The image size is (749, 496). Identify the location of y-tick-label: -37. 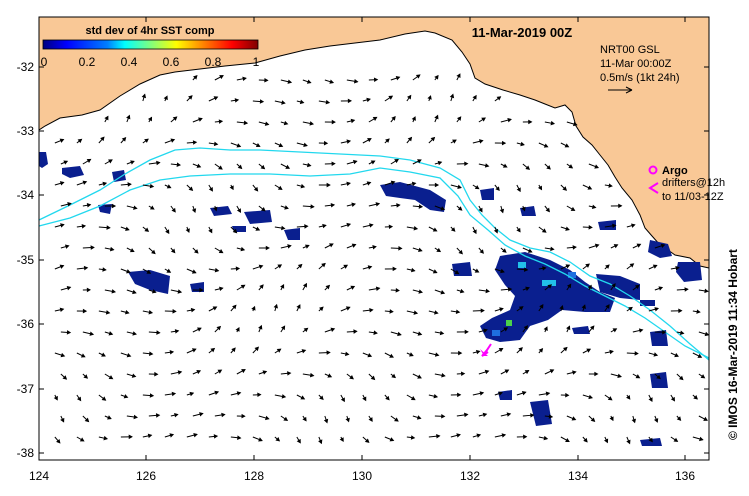
(26, 389).